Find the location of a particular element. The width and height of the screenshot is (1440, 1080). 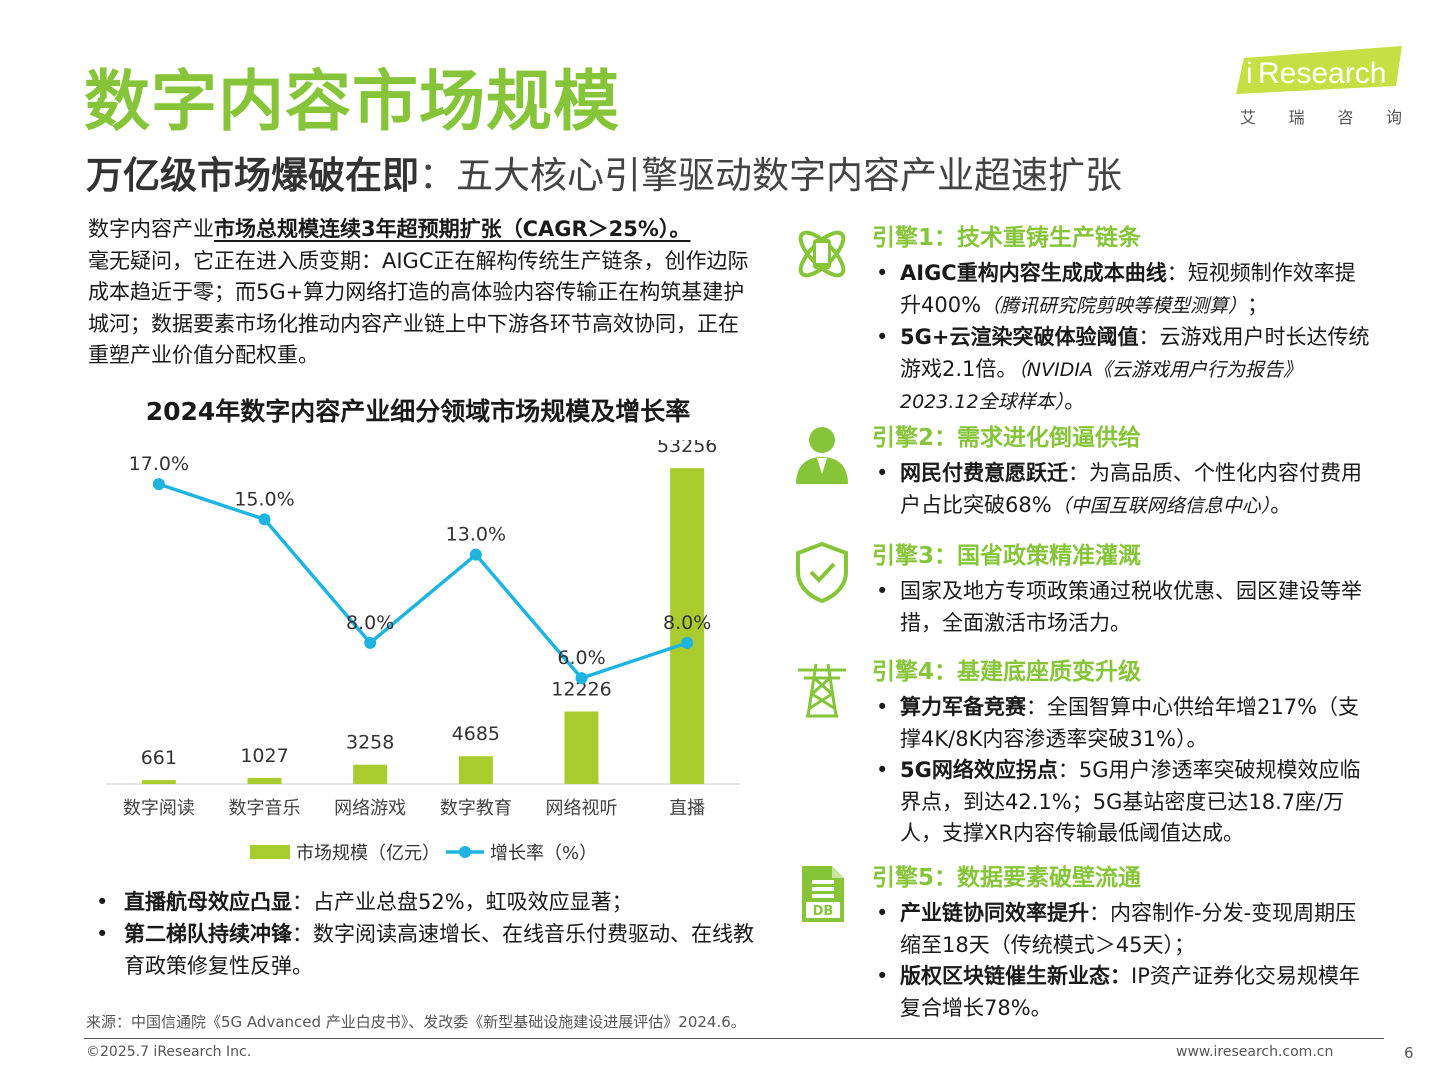

engine-body: • 国家及地方专项政策通过税收优惠、园区建设等举措，全面激活市场活力。 is located at coordinates (1124, 607).